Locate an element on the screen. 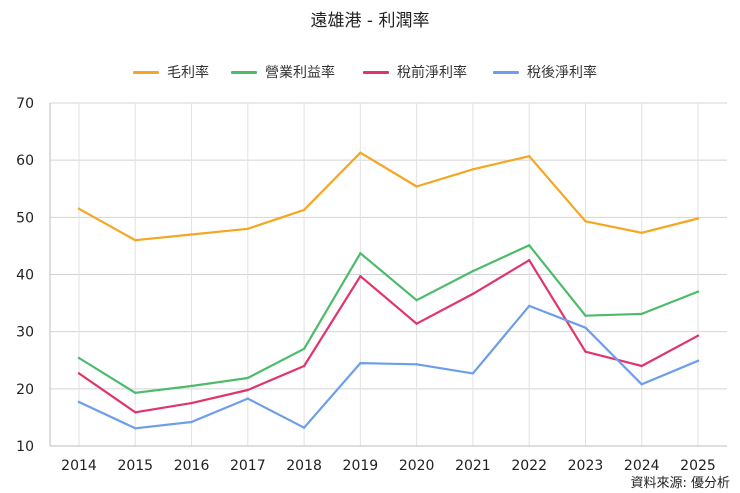 This screenshot has height=493, width=740. x-tick-label: 2016 is located at coordinates (192, 466).